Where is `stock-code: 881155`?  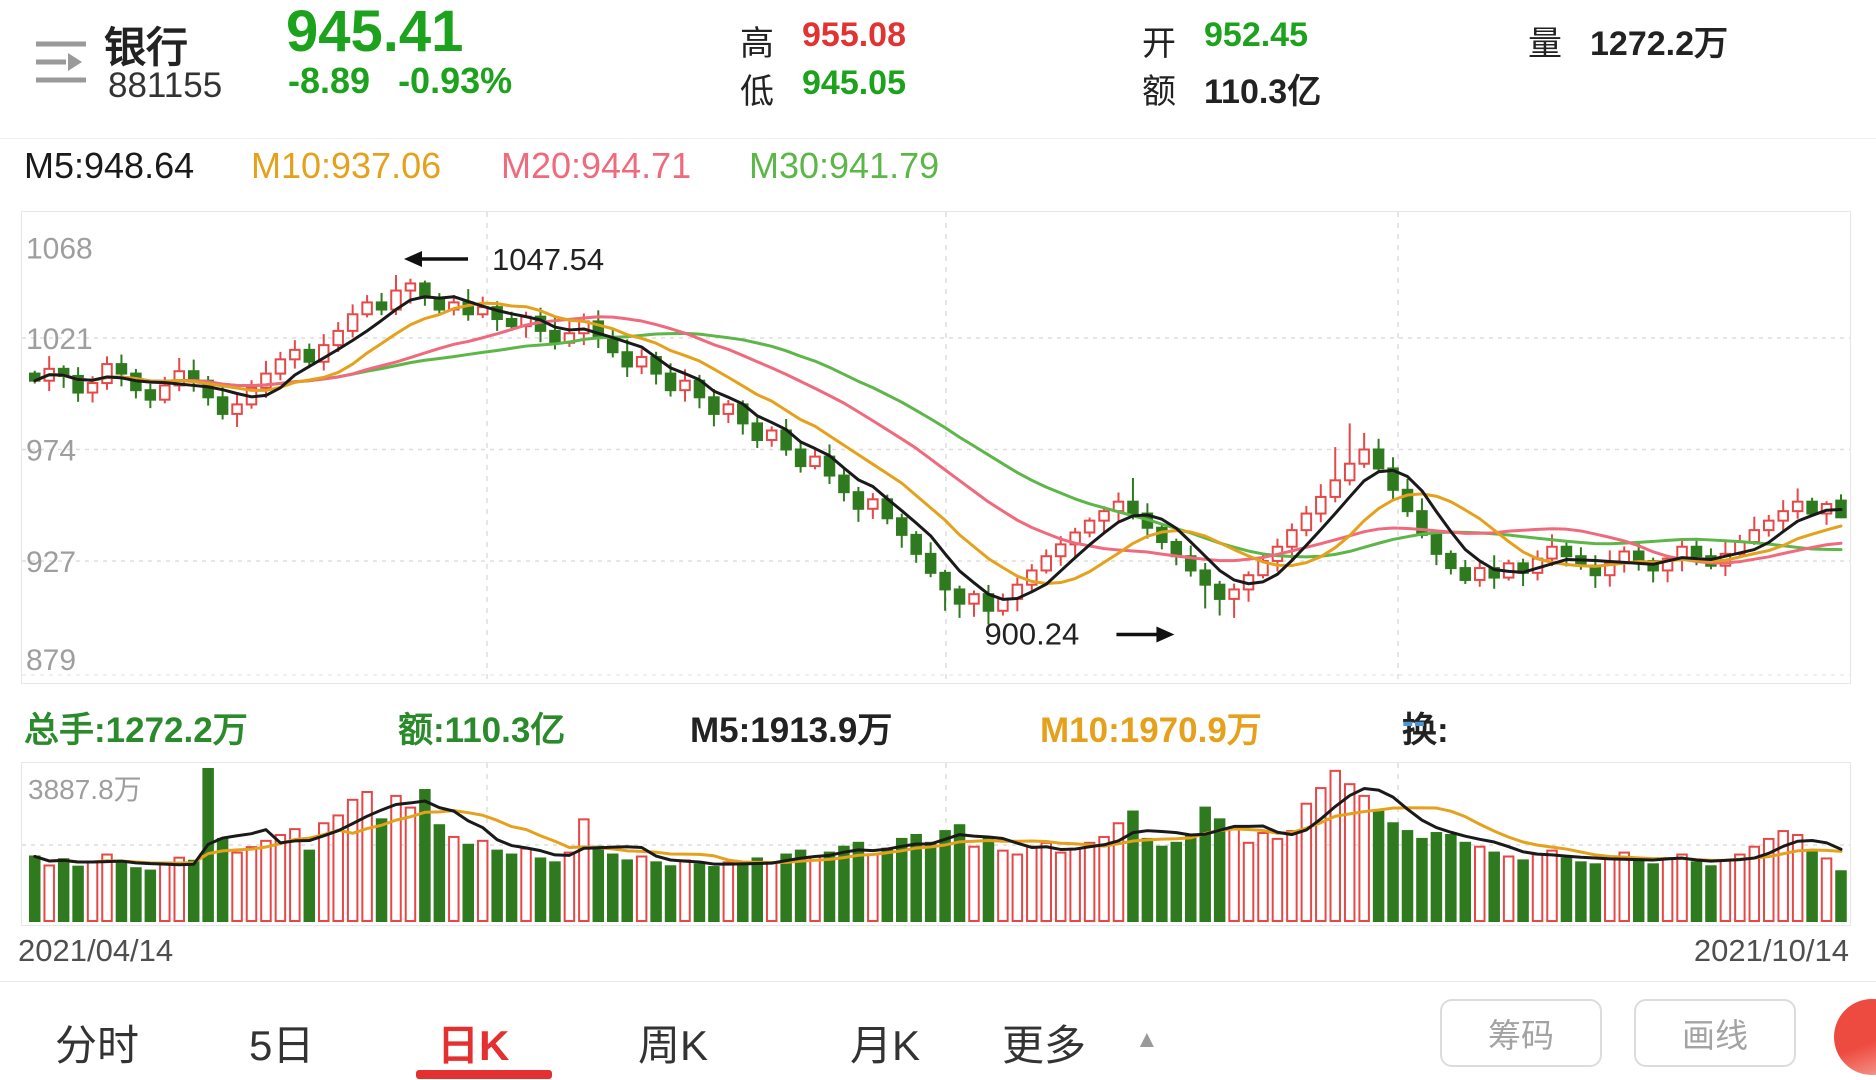
stock-code: 881155 is located at coordinates (165, 85).